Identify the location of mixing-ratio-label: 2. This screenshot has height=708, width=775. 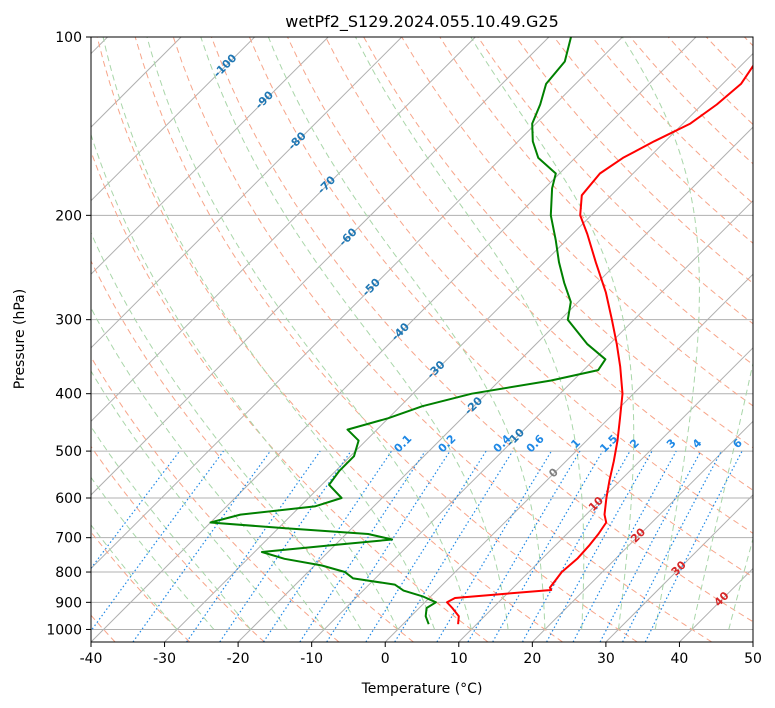
(634, 443).